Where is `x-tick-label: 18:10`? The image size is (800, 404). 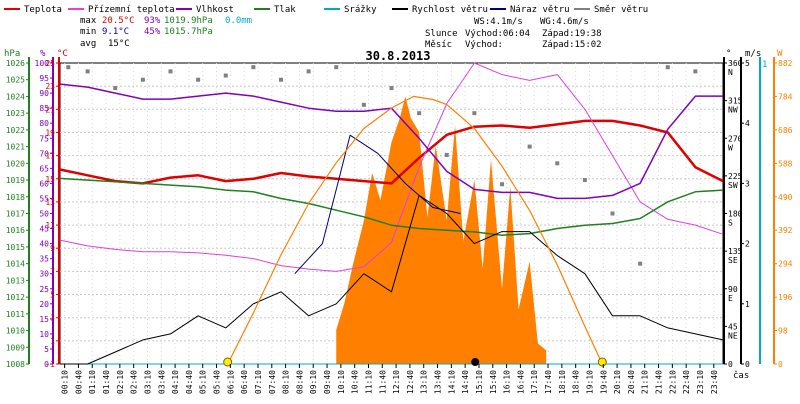
x-tick-label: 18:10 is located at coordinates (562, 382).